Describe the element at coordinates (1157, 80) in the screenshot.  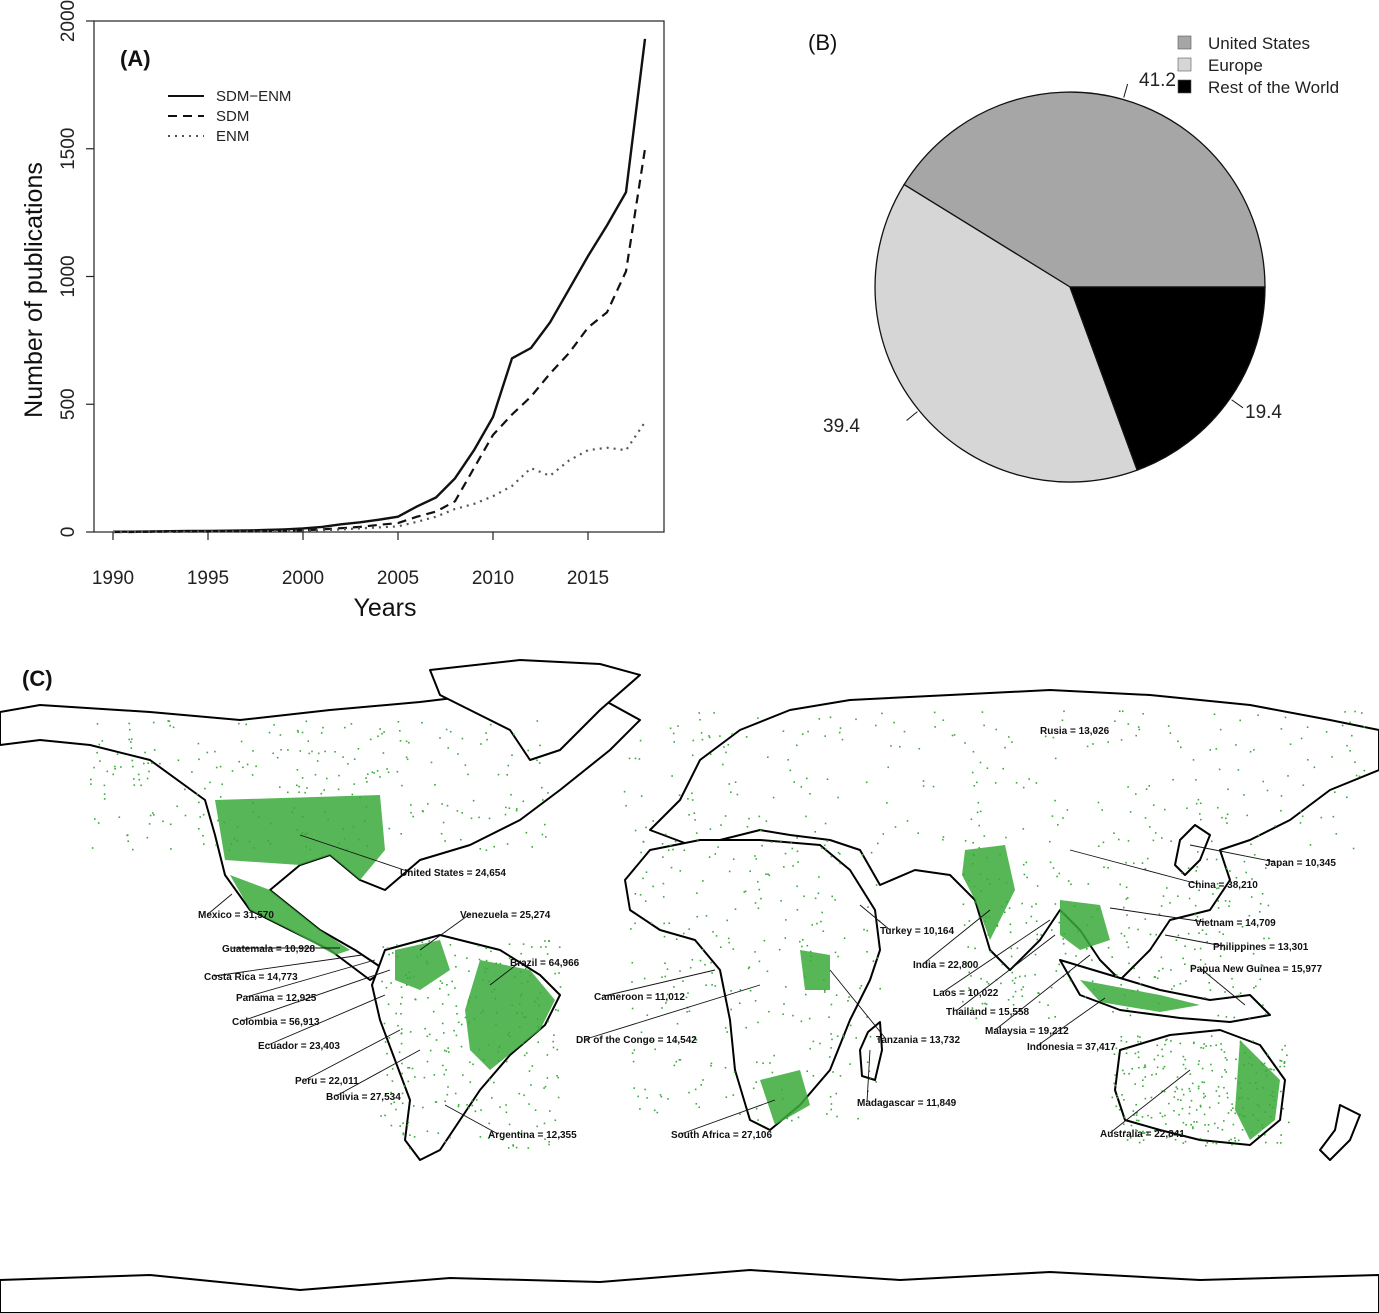
I see `pie-slice-label: 41.2` at that location.